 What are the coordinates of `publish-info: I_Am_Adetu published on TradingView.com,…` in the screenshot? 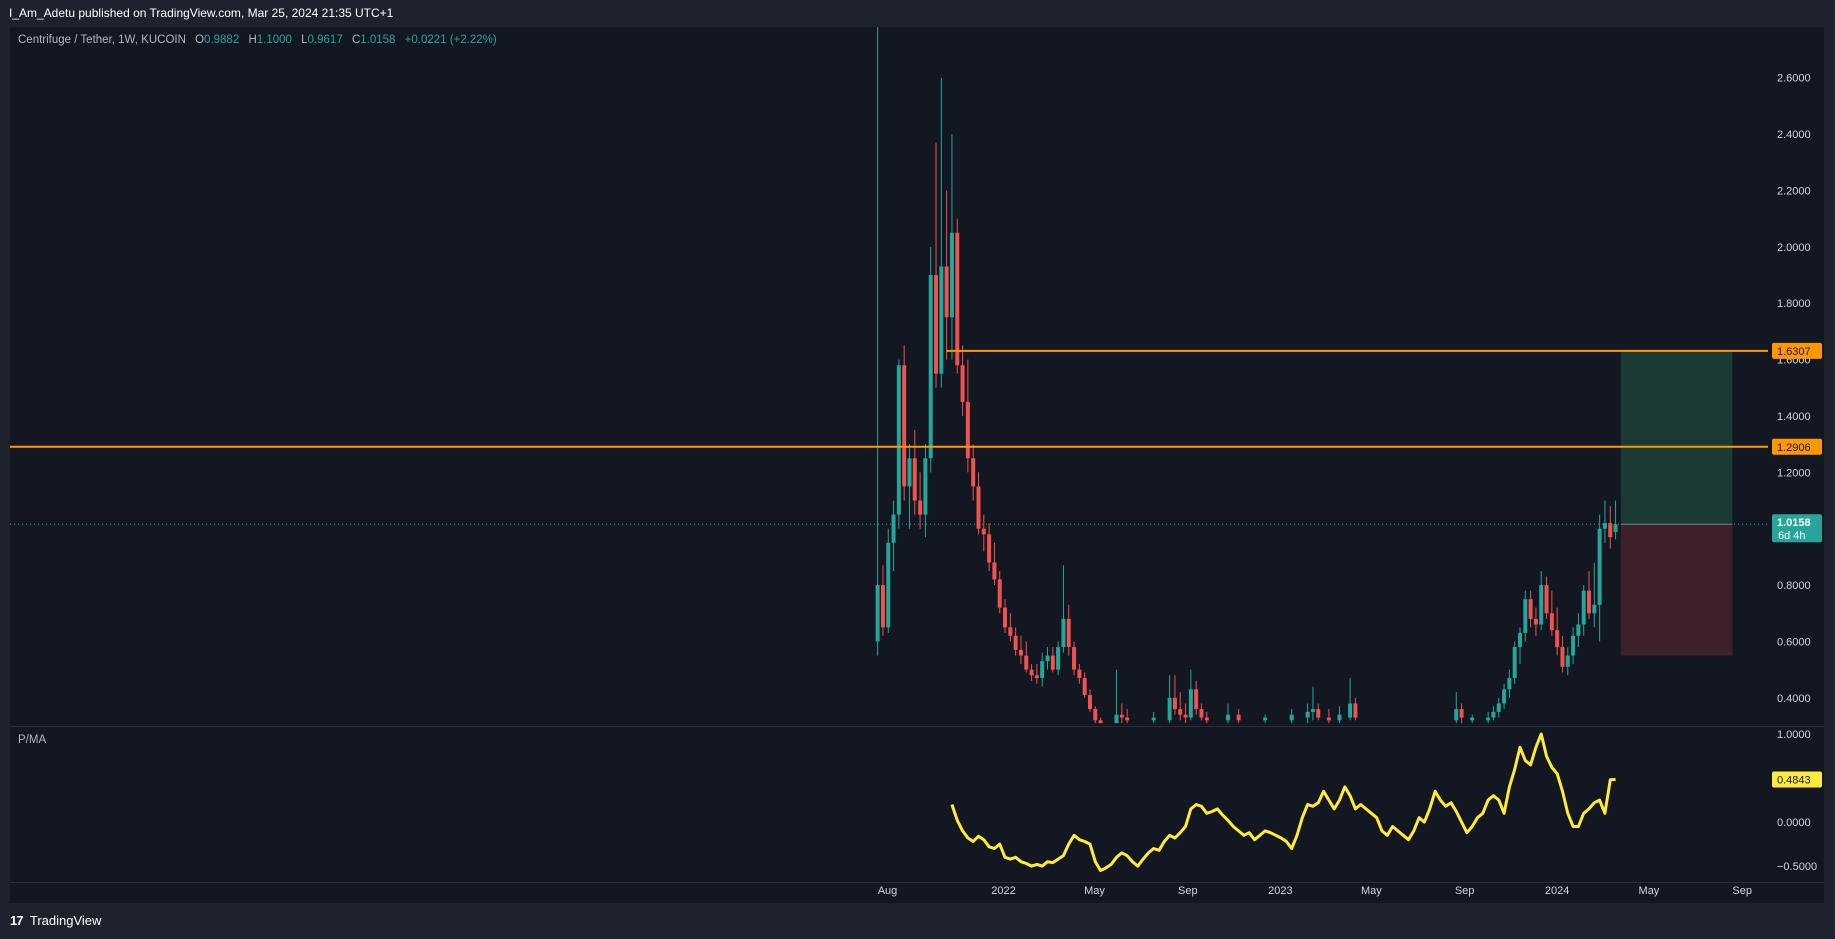 It's located at (201, 13).